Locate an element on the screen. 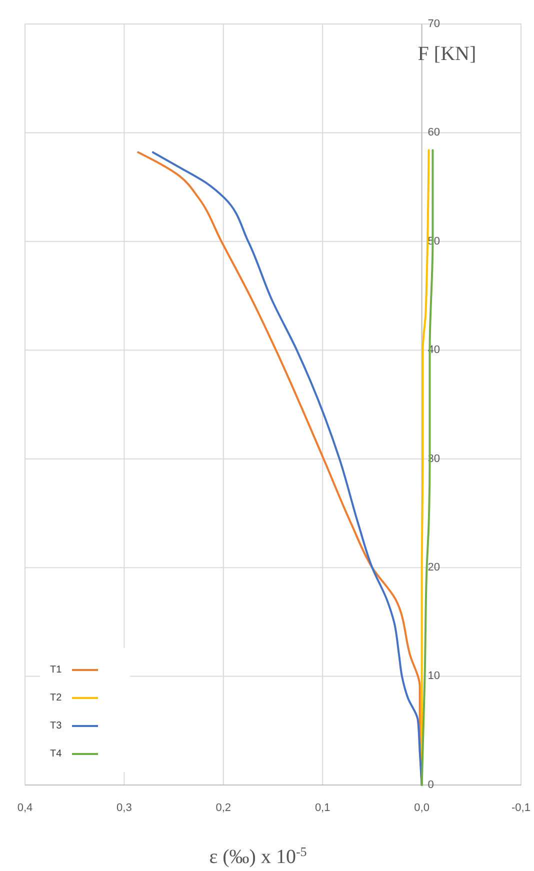  x-tick-label: 0,2 is located at coordinates (224, 808).